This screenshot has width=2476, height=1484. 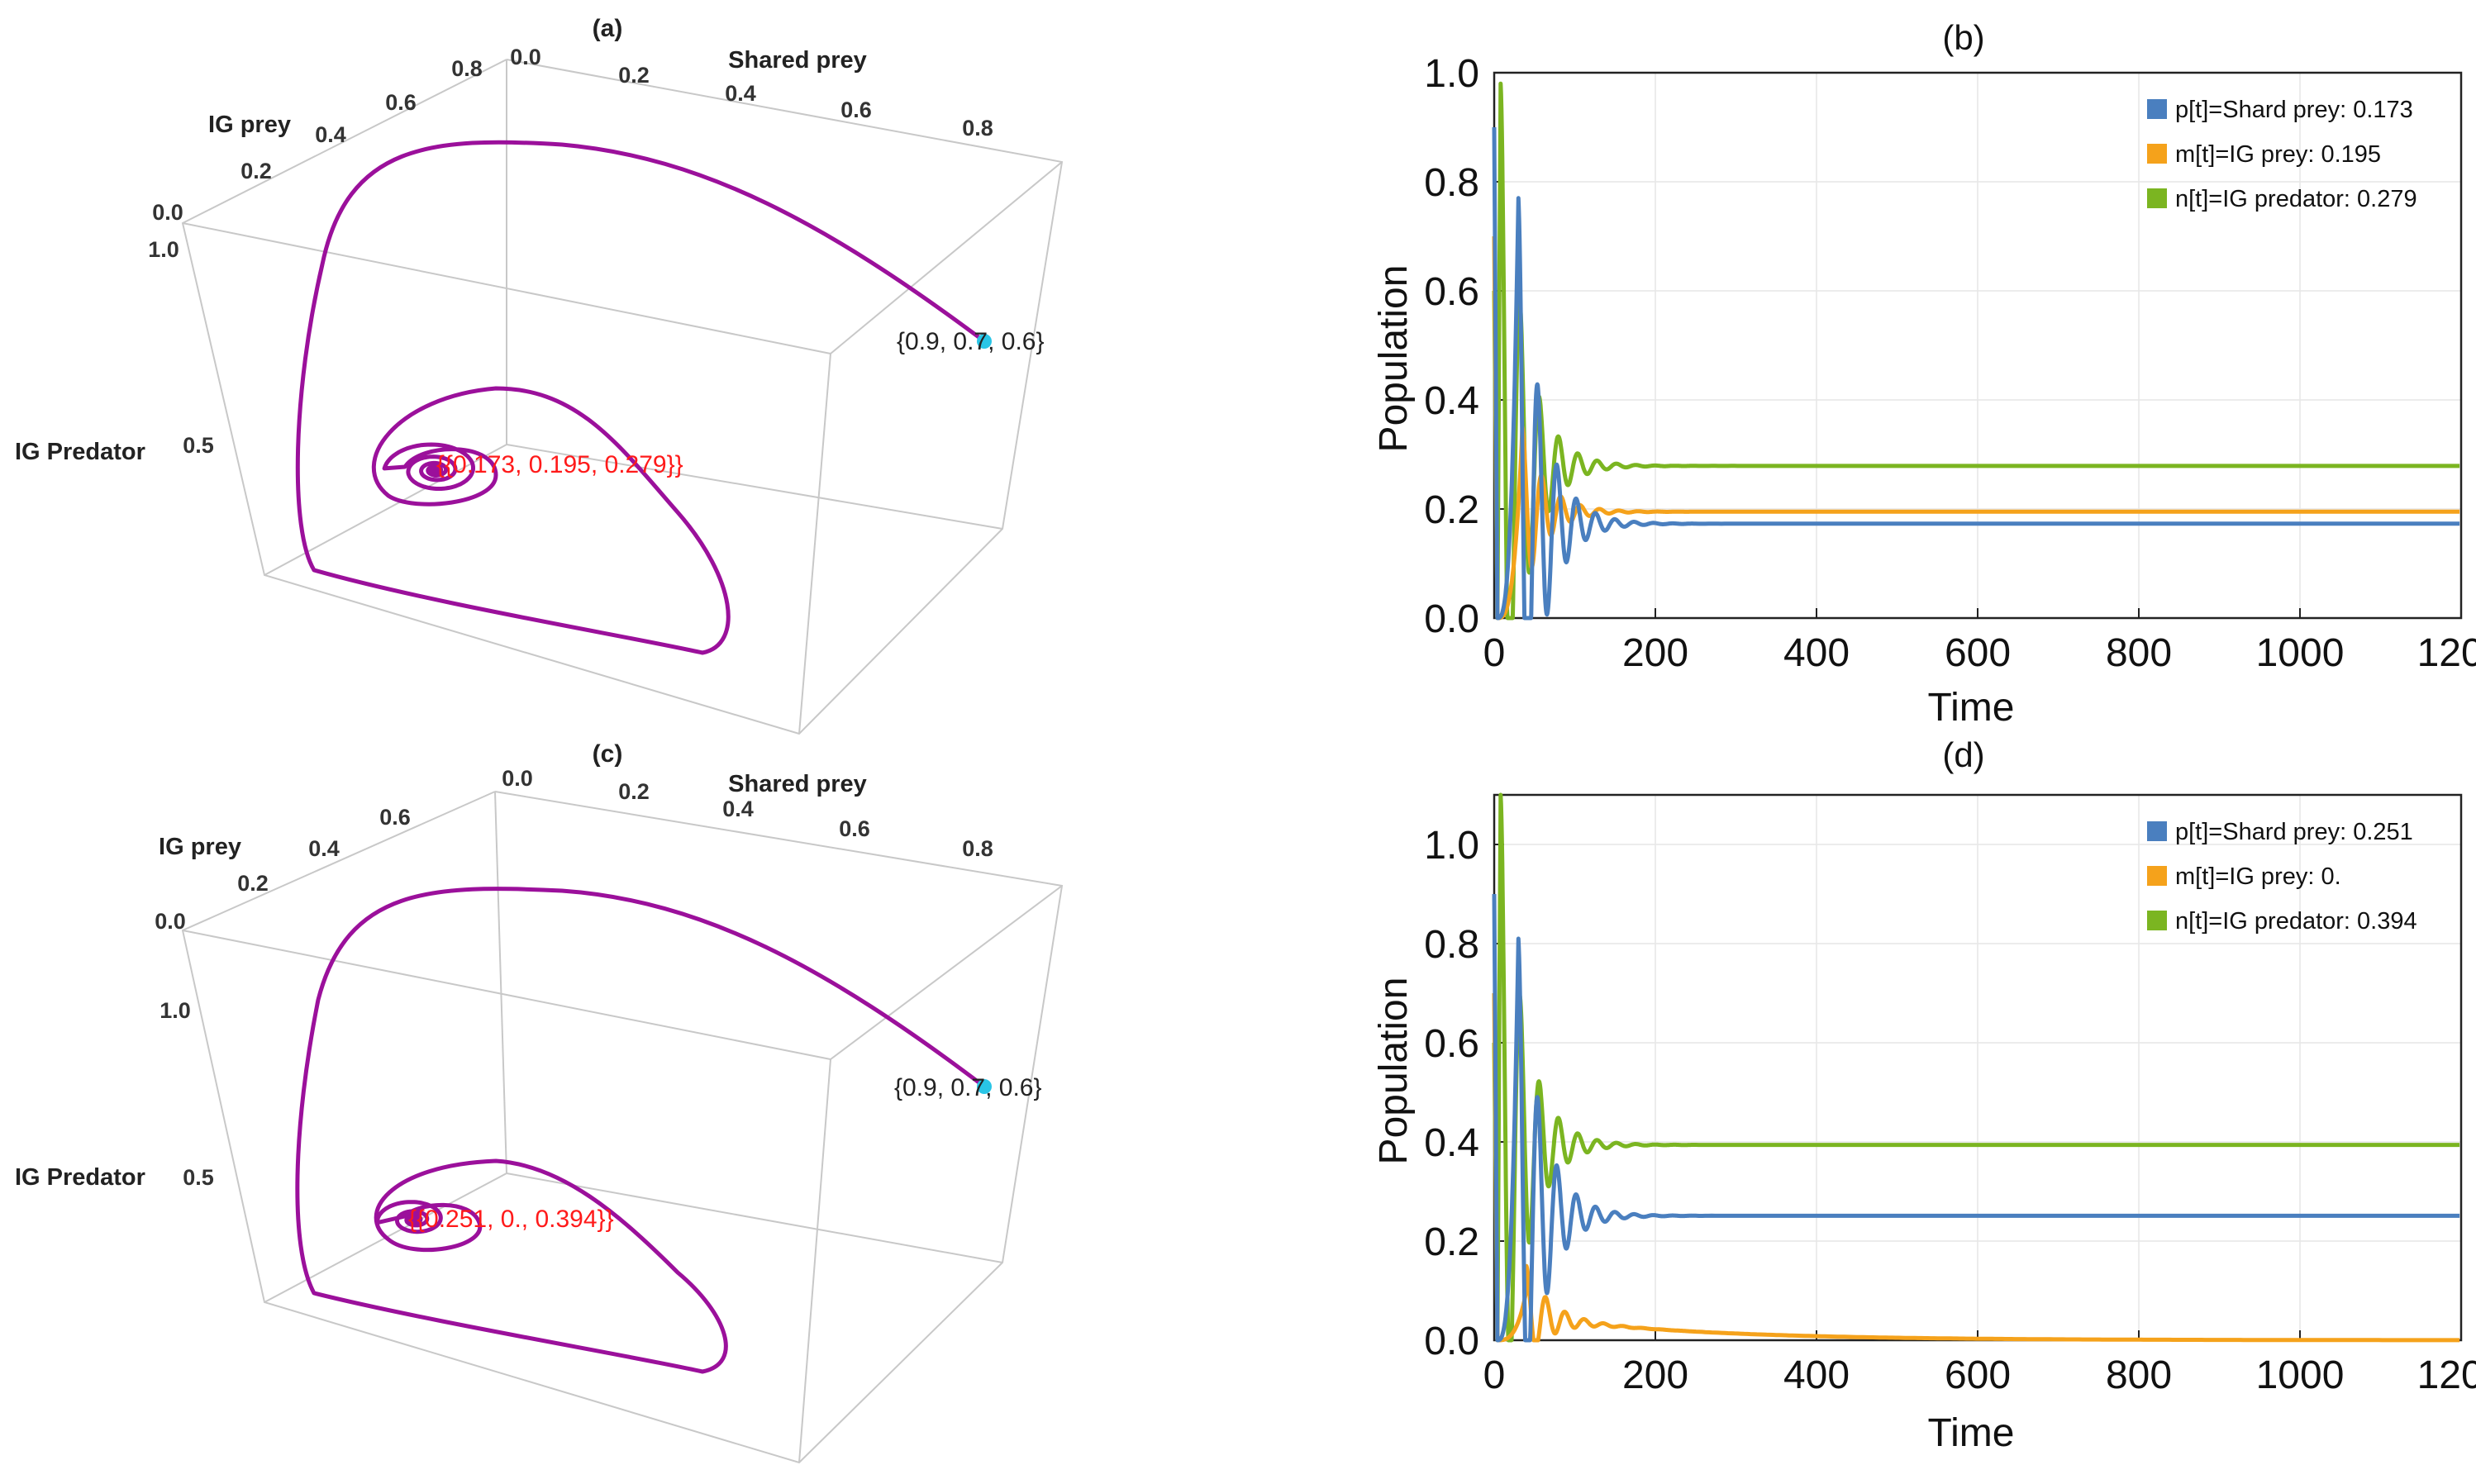 What do you see at coordinates (1394, 1071) in the screenshot?
I see `panel-d-ylabel: Population` at bounding box center [1394, 1071].